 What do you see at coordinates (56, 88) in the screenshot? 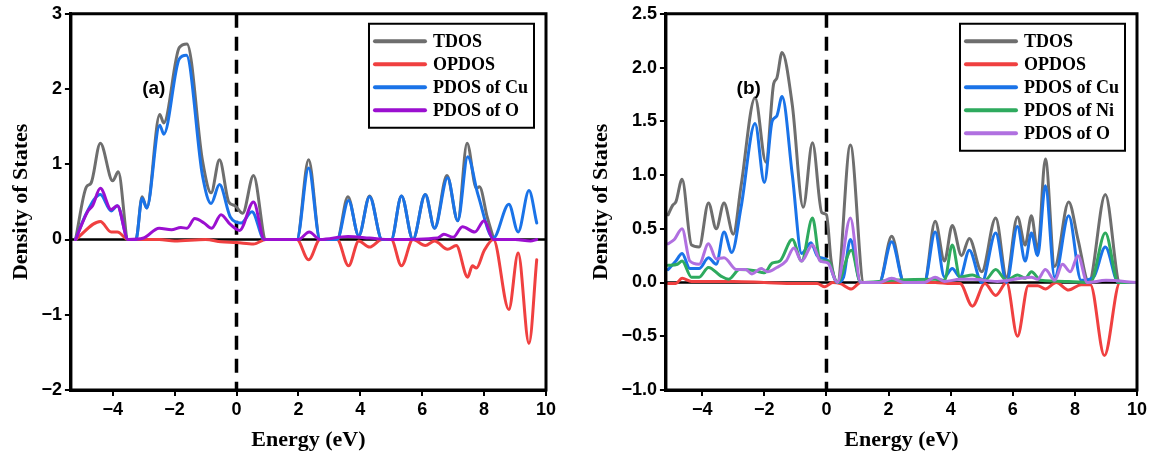
I see `y-tick-label: 2` at bounding box center [56, 88].